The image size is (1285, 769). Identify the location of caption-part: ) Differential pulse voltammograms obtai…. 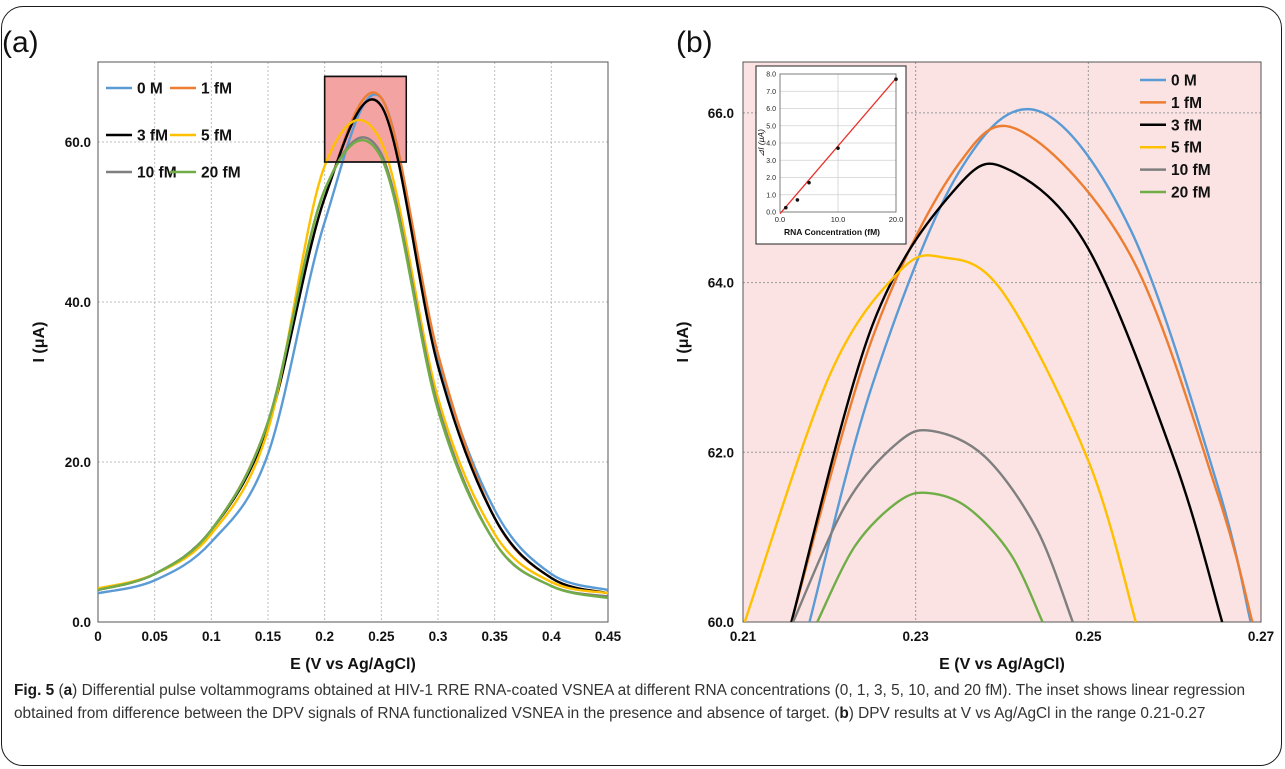
(629, 702).